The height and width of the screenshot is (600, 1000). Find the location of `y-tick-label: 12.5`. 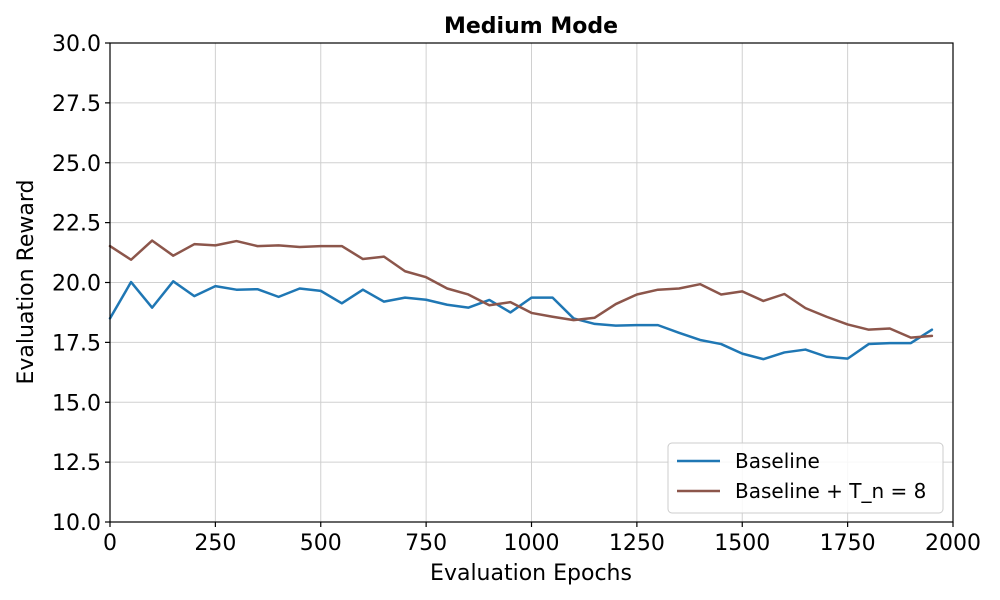

y-tick-label: 12.5 is located at coordinates (76, 463).